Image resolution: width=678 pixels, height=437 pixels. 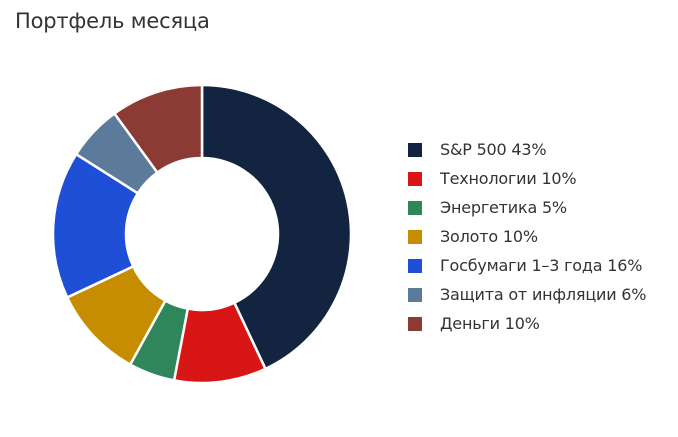 I want to click on legend-label: Технологии 10%, so click(x=508, y=178).